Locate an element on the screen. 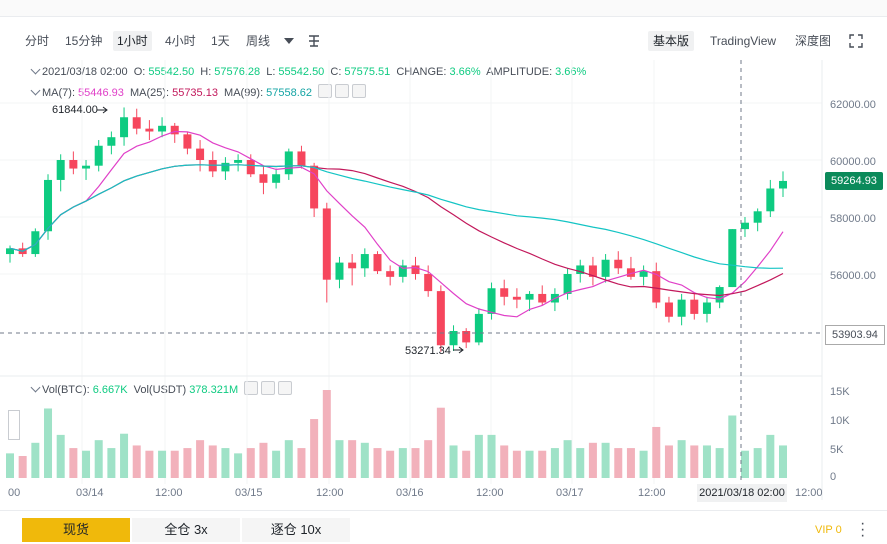 This screenshot has width=887, height=544. price-tick-58000: 58000.00 is located at coordinates (853, 219).